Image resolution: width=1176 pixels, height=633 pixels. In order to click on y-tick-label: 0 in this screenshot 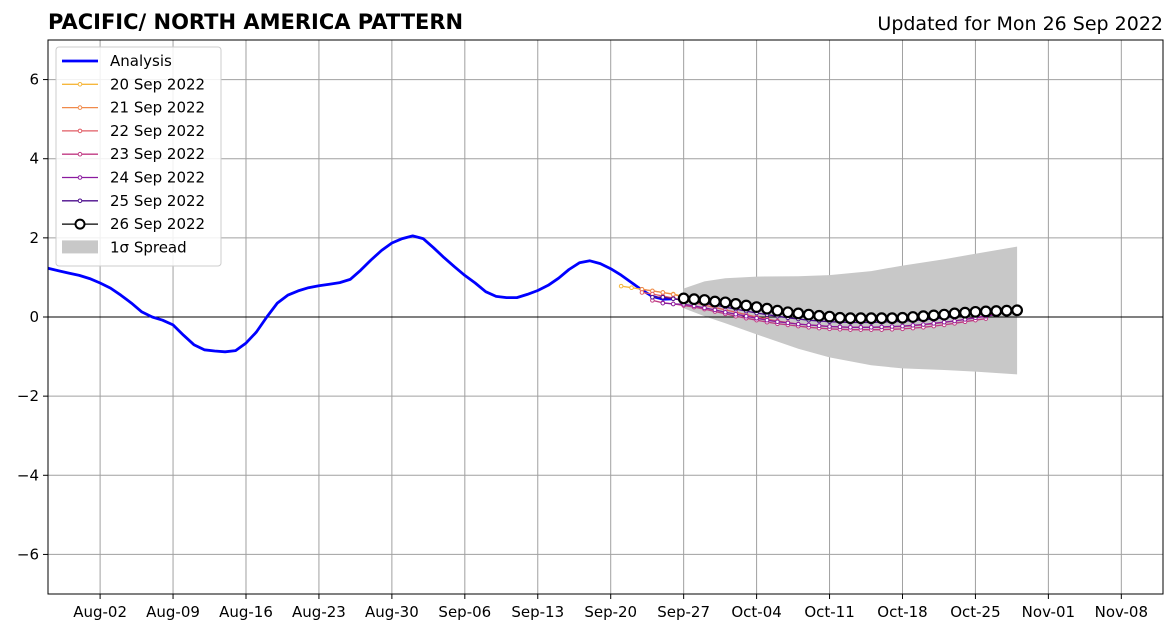, I will do `click(34, 317)`.